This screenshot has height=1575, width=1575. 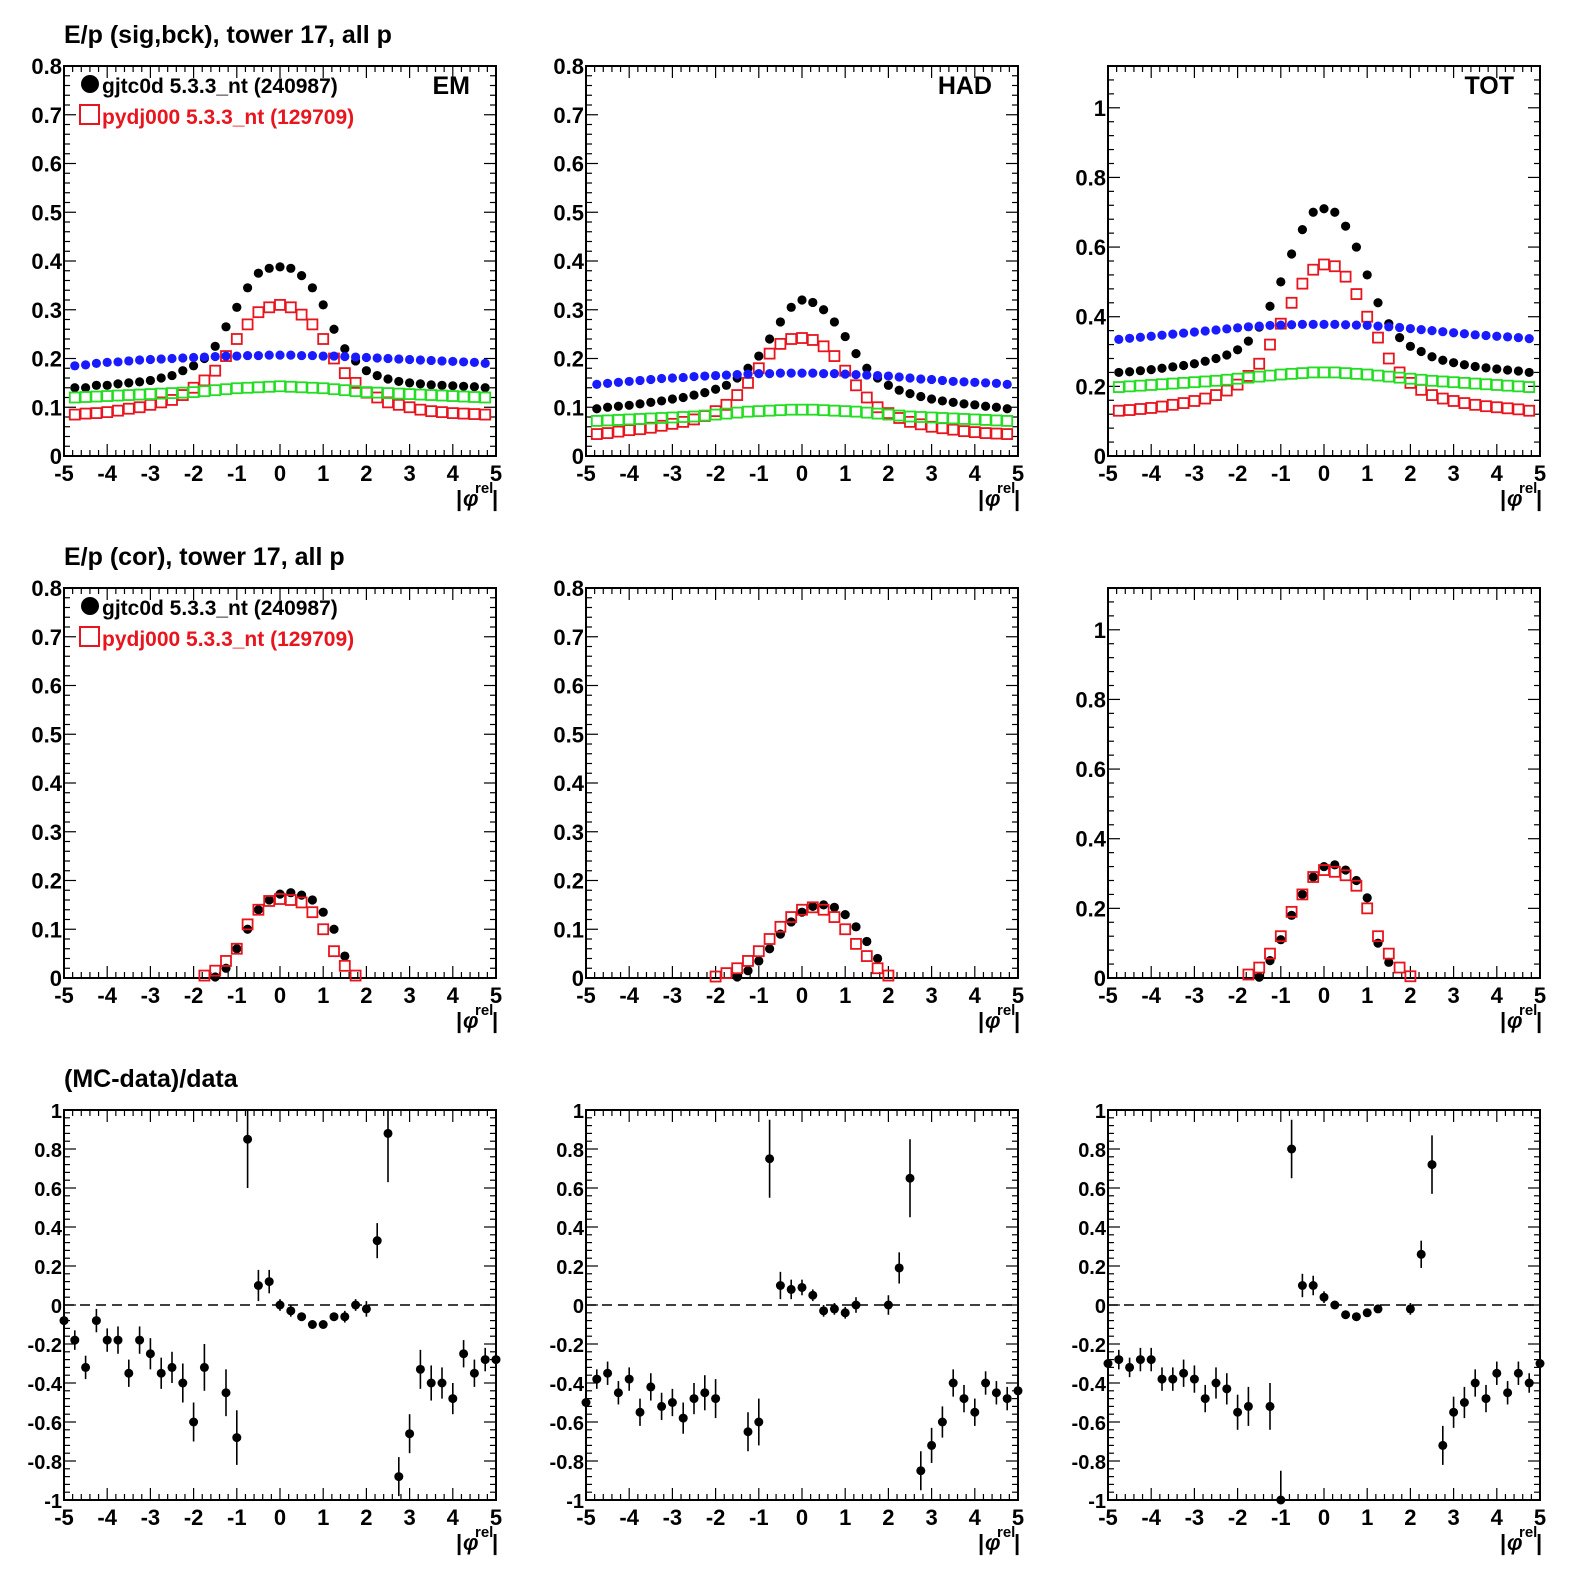 I want to click on x-tick-label: 2, so click(x=366, y=1517).